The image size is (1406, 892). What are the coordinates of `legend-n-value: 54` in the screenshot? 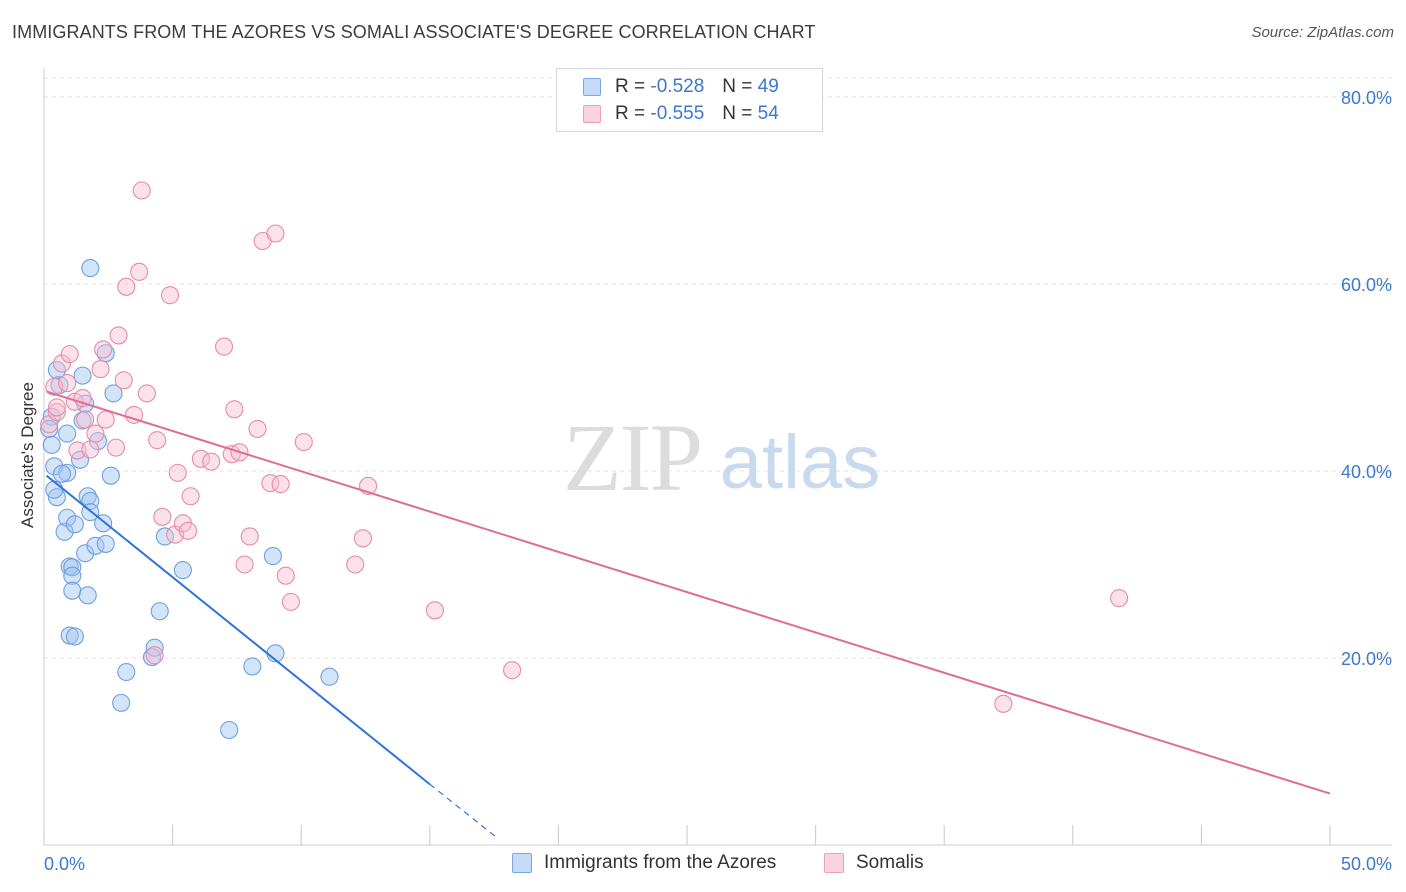 It's located at (768, 113).